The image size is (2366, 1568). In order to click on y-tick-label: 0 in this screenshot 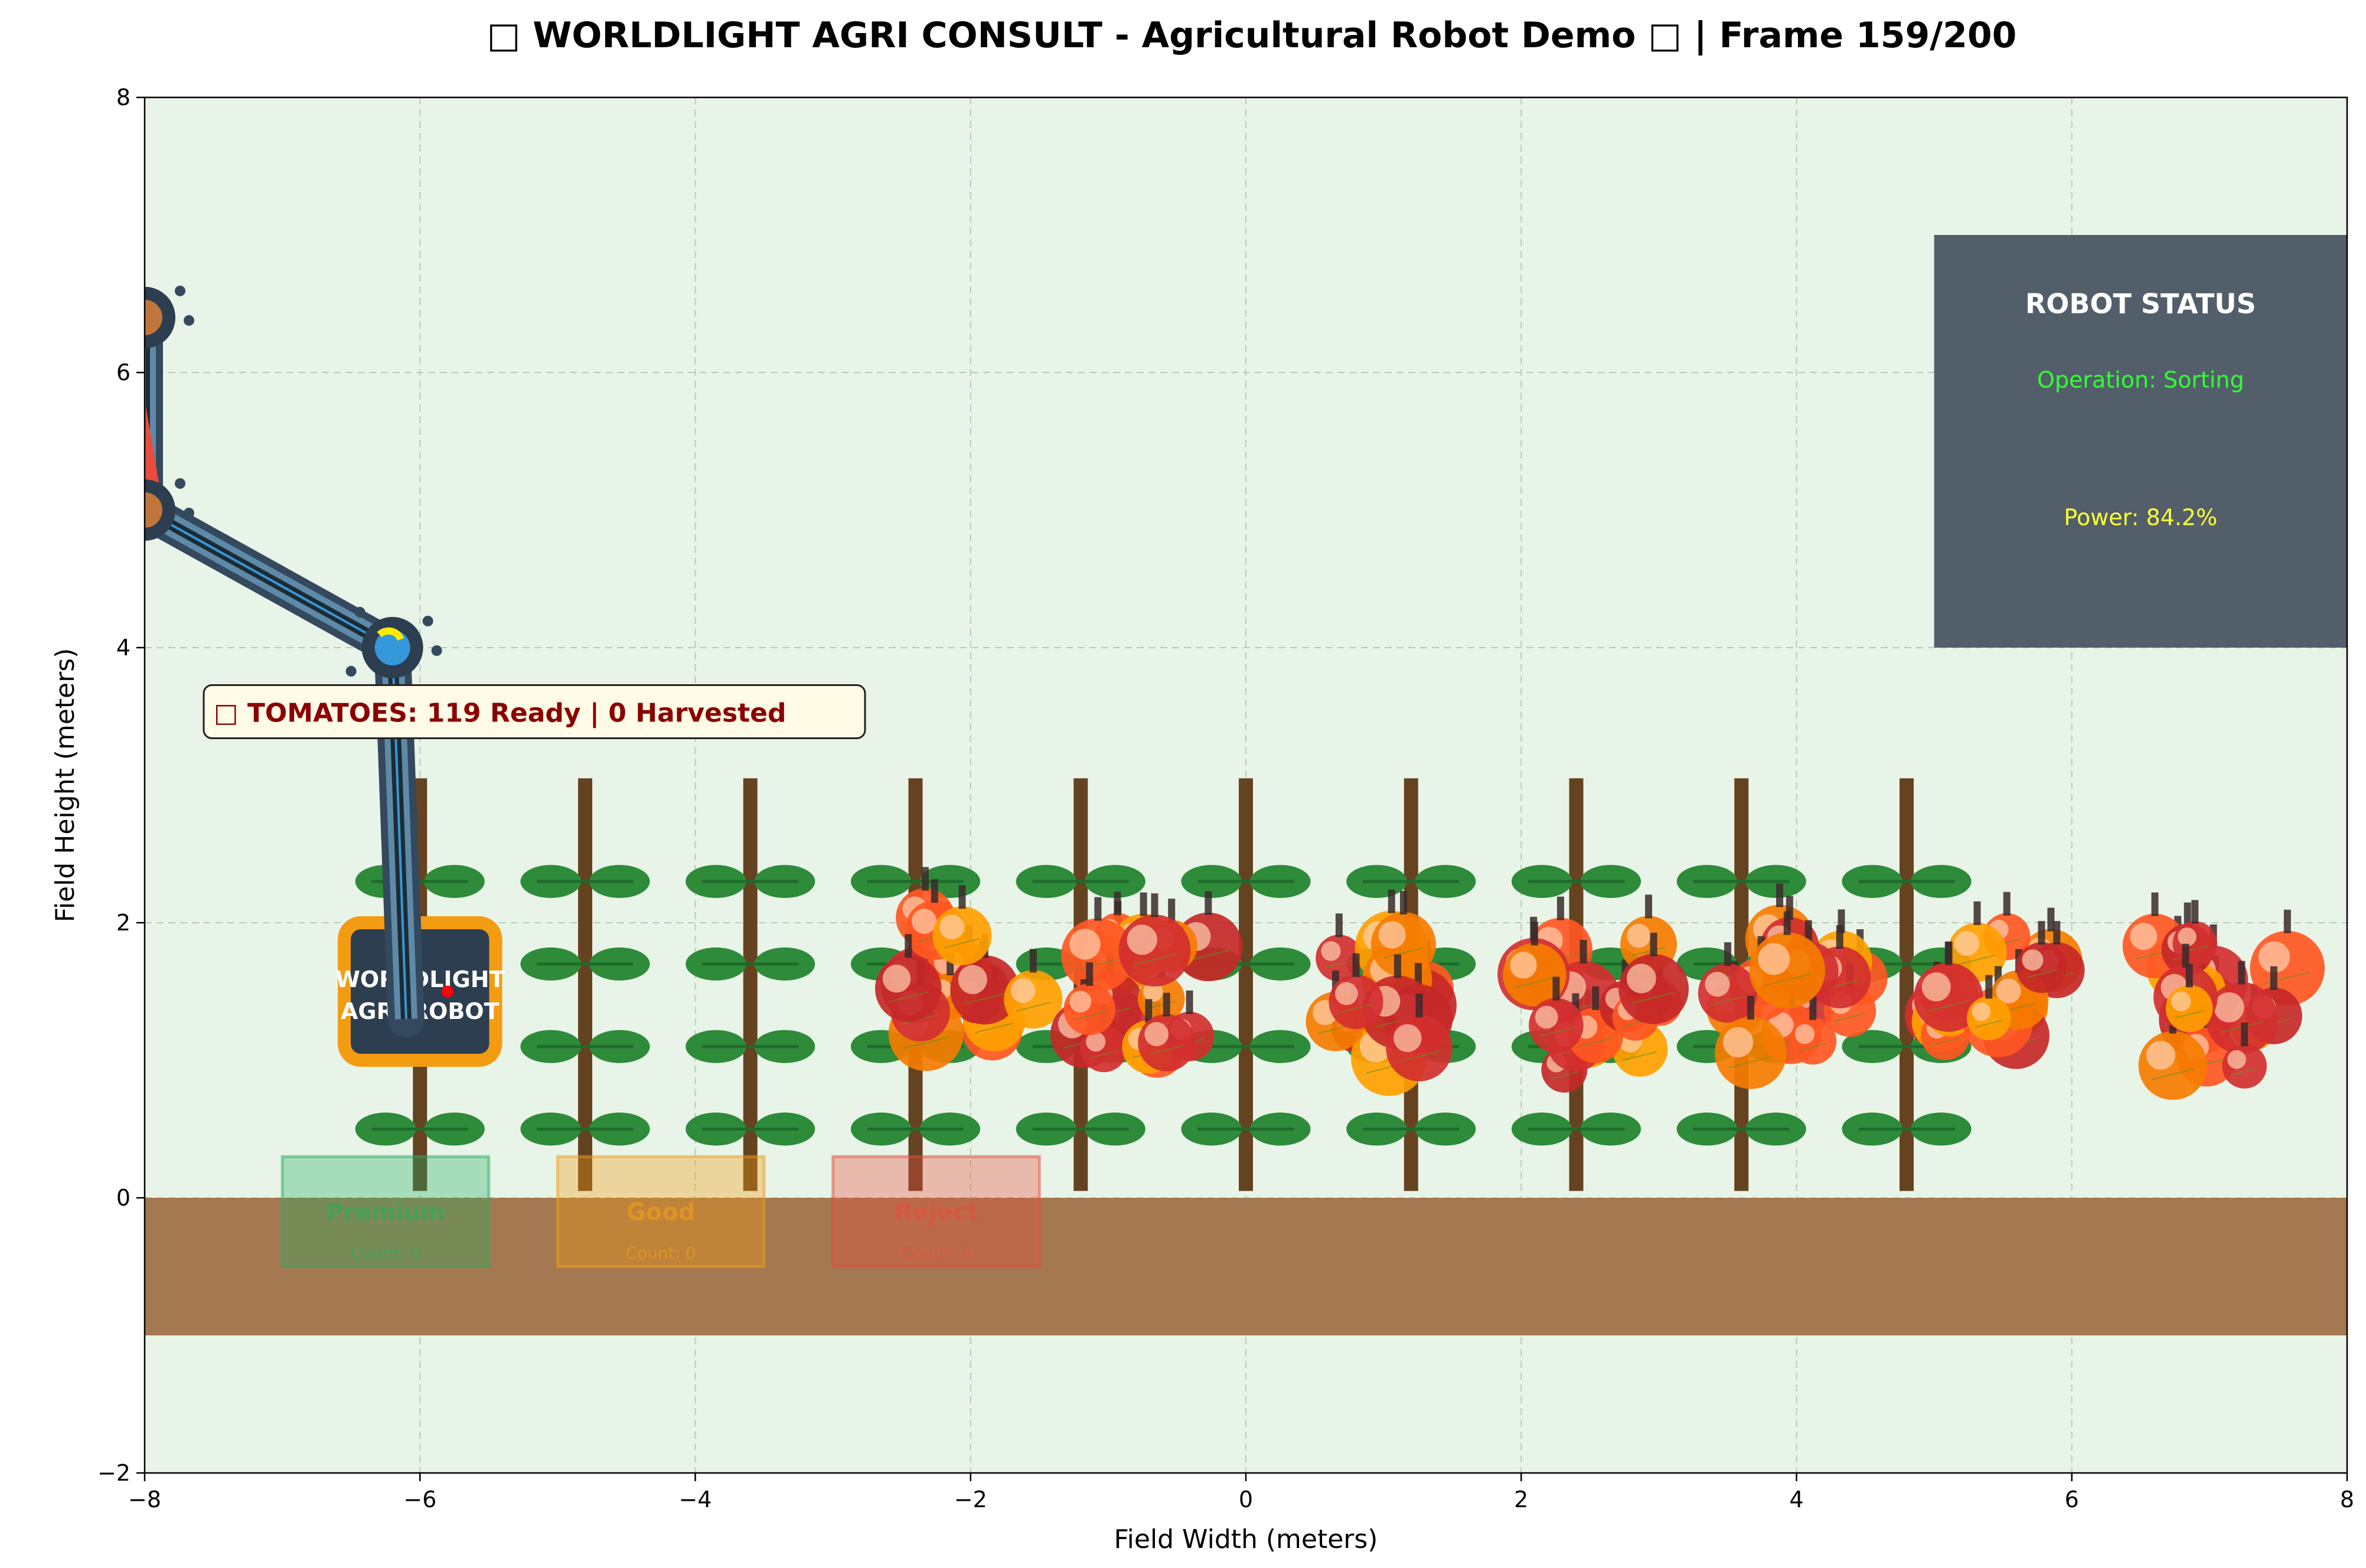, I will do `click(123, 1198)`.